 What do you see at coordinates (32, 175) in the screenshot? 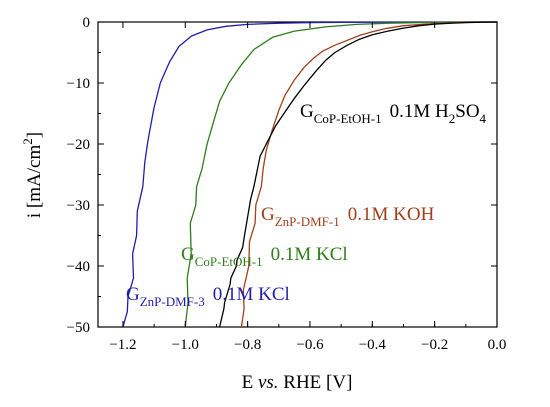
I see `y-axis-title: i [mA/cm2]` at bounding box center [32, 175].